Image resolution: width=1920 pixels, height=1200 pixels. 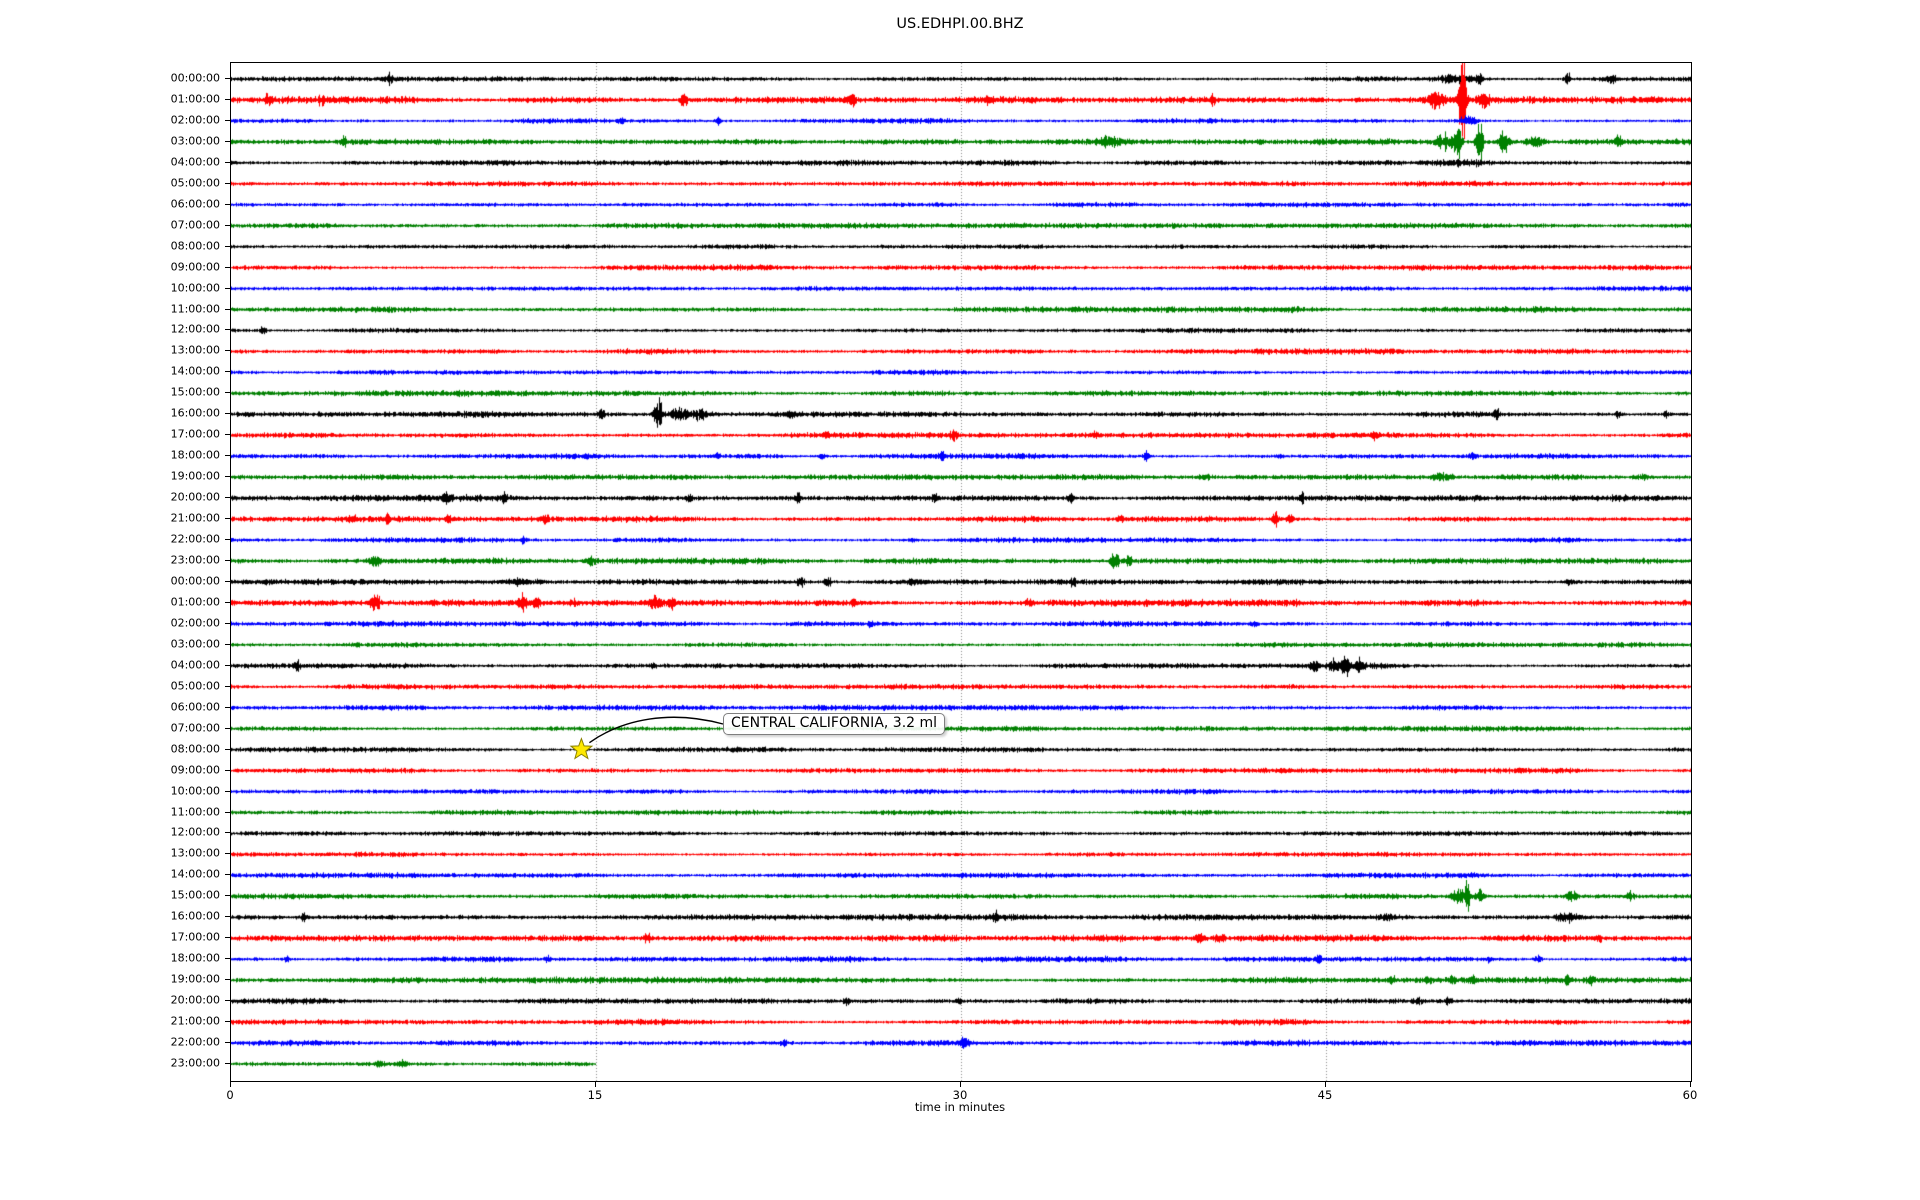 What do you see at coordinates (195, 770) in the screenshot?
I see `y-tick-label-row-33: 09:00:00` at bounding box center [195, 770].